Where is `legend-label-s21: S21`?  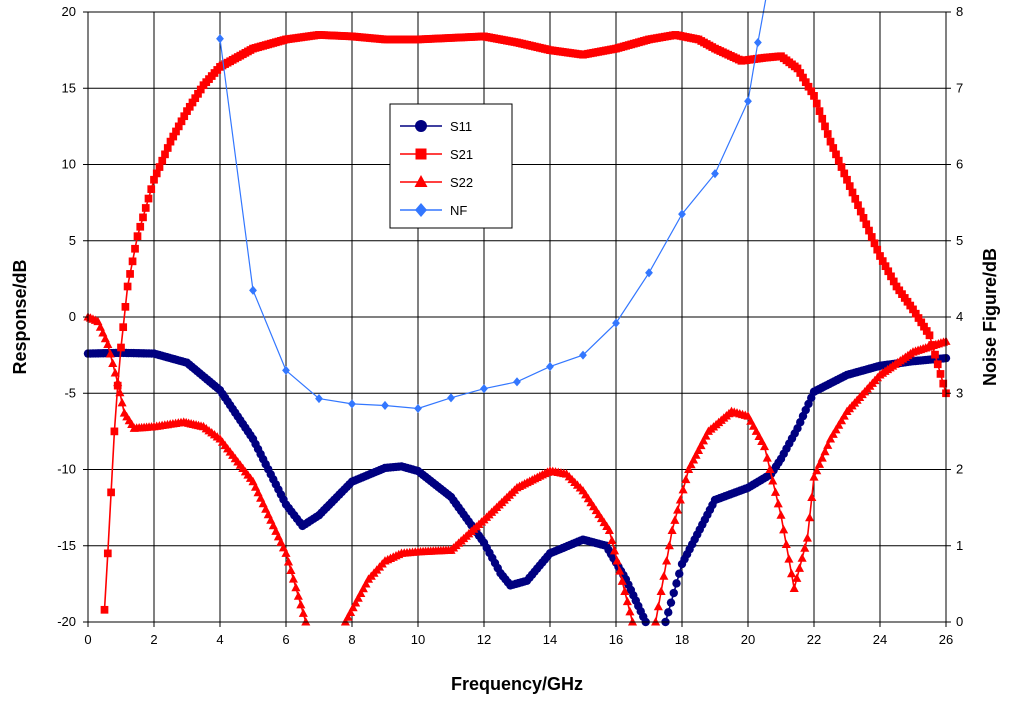 legend-label-s21: S21 is located at coordinates (461, 154).